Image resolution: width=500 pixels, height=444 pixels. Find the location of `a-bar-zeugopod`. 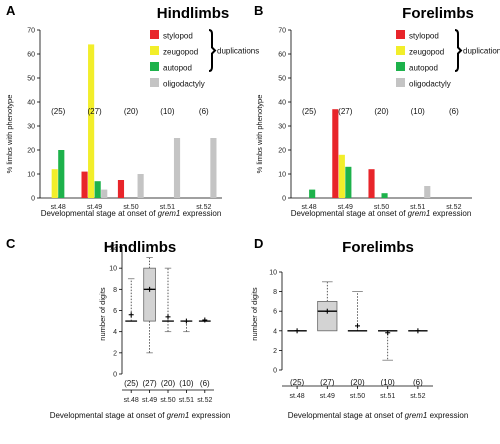

a-bar-zeugopod is located at coordinates (54, 183).